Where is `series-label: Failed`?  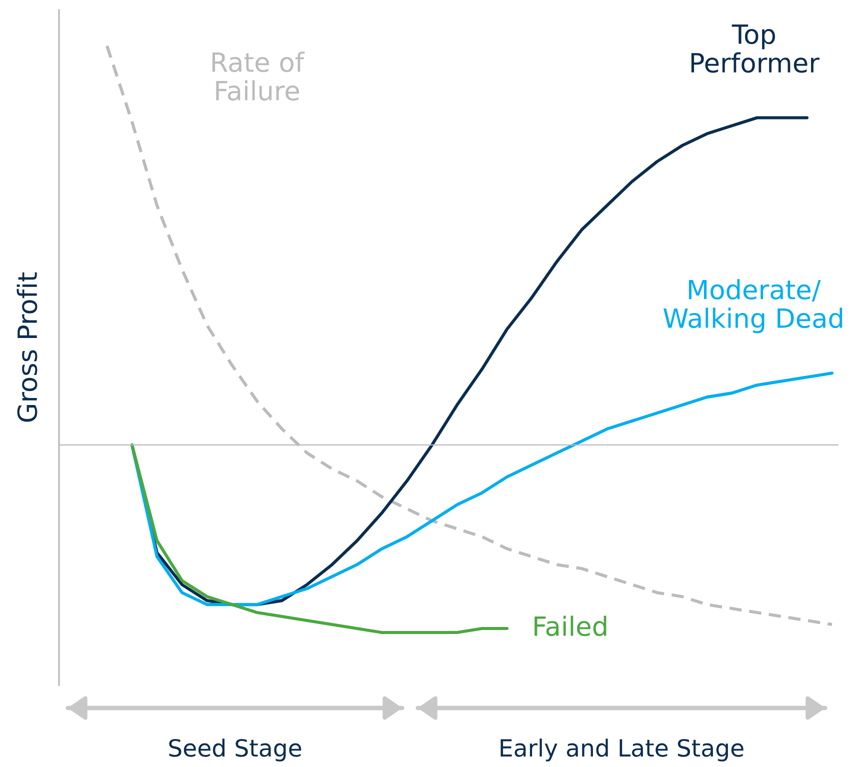 series-label: Failed is located at coordinates (570, 626).